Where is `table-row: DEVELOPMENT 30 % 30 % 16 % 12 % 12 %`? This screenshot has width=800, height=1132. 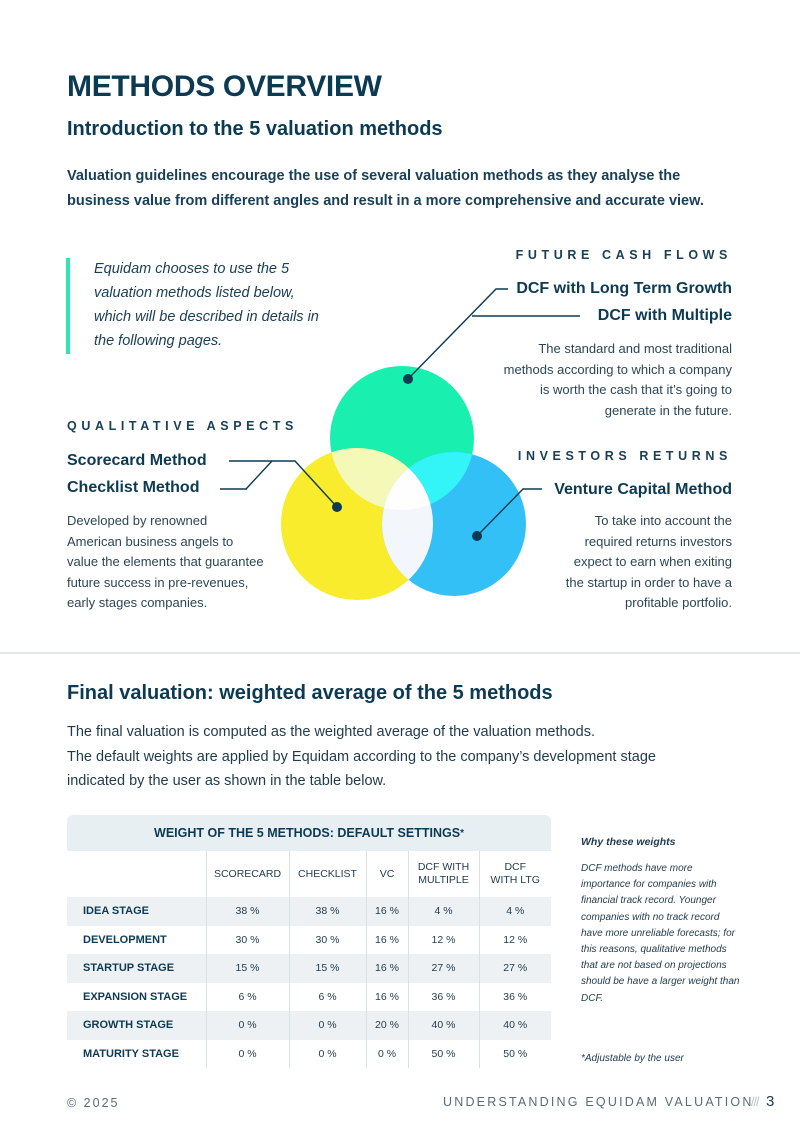
table-row: DEVELOPMENT 30 % 30 % 16 % 12 % 12 % is located at coordinates (309, 939).